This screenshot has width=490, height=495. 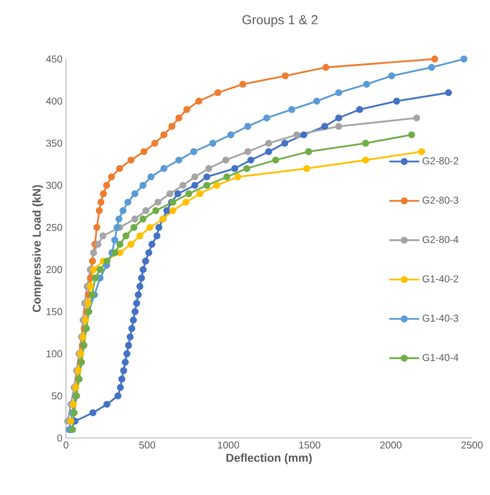 What do you see at coordinates (37, 248) in the screenshot?
I see `y-axis-title: Compressive Load (kN)` at bounding box center [37, 248].